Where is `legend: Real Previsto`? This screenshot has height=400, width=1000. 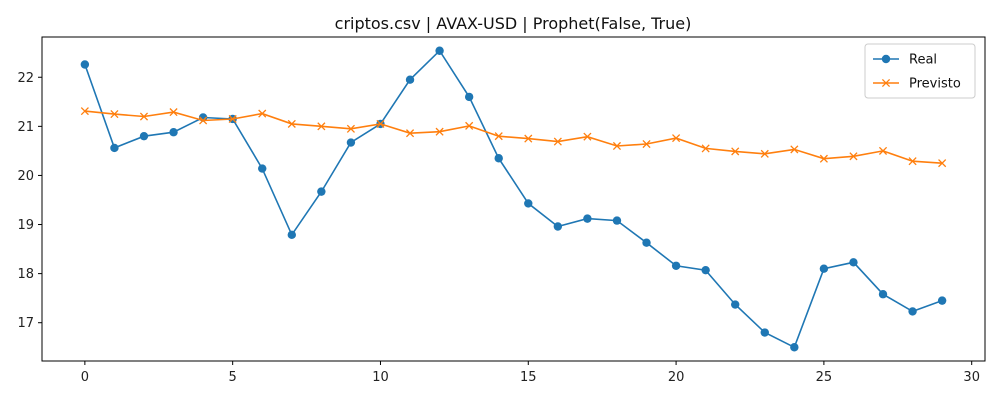
legend: Real Previsto is located at coordinates (920, 71).